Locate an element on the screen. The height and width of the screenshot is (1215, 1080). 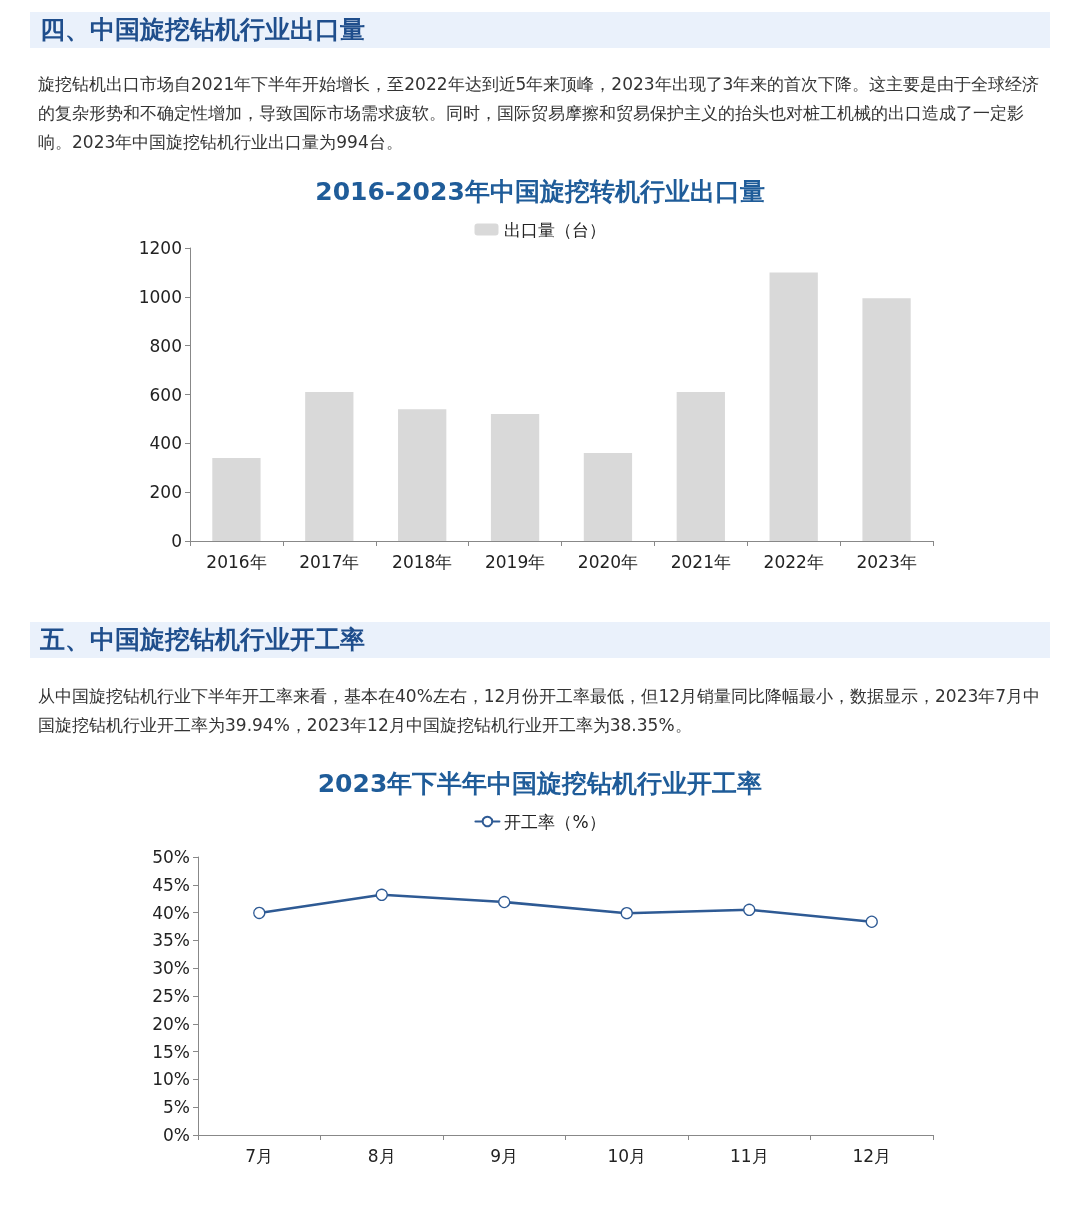
x-tick-label: 7月 is located at coordinates (259, 1155).